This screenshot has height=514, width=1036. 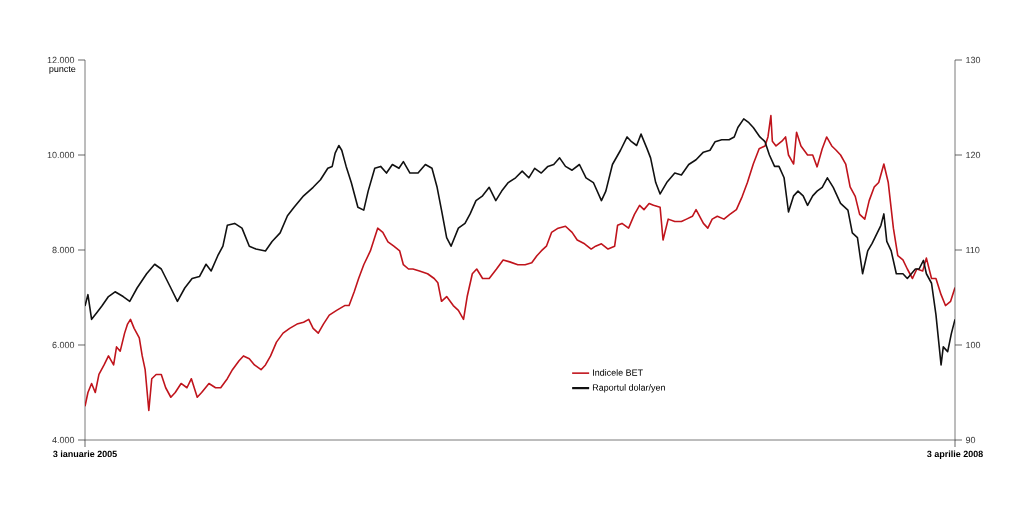 I want to click on y-tick-label: 6.000, so click(x=63, y=345).